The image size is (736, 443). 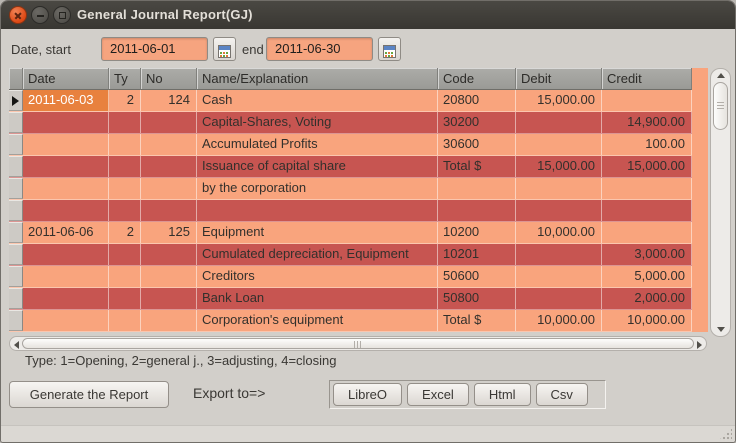 What do you see at coordinates (647, 320) in the screenshot?
I see `cell-credit: 10,000.00` at bounding box center [647, 320].